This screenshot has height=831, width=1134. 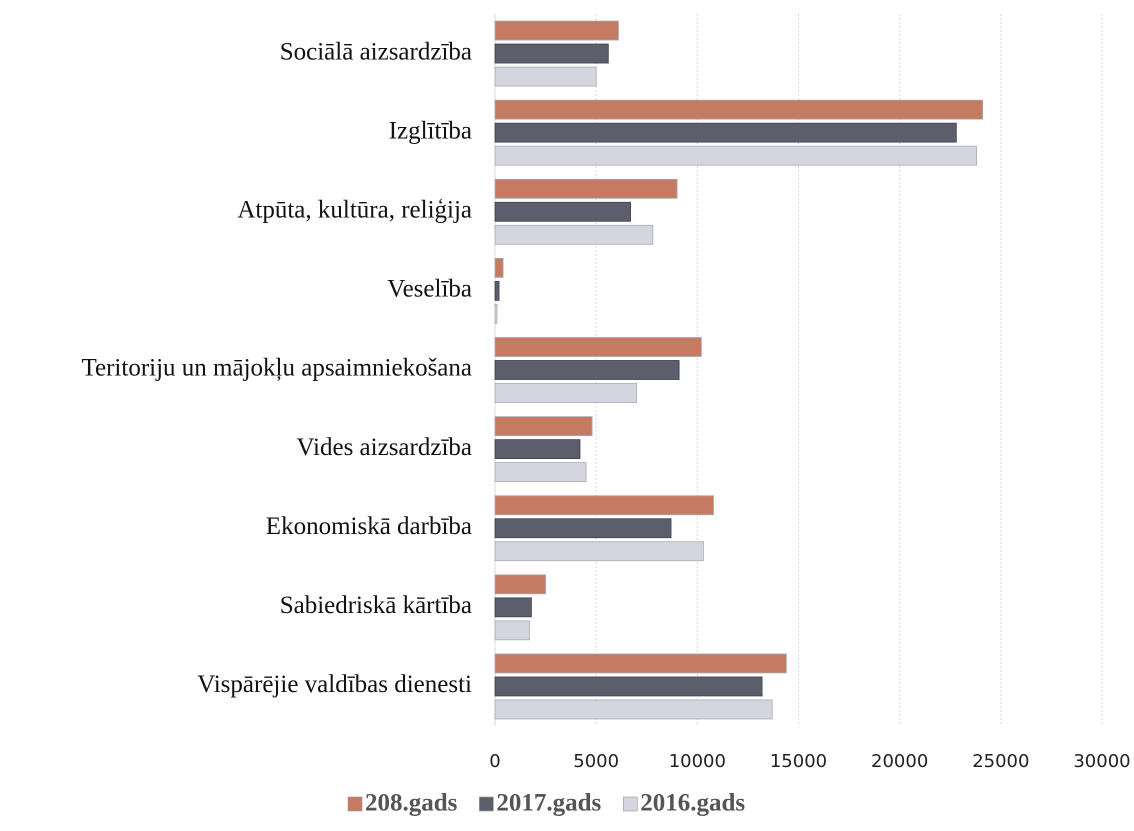 I want to click on x-tick-label: 5000, so click(x=596, y=761).